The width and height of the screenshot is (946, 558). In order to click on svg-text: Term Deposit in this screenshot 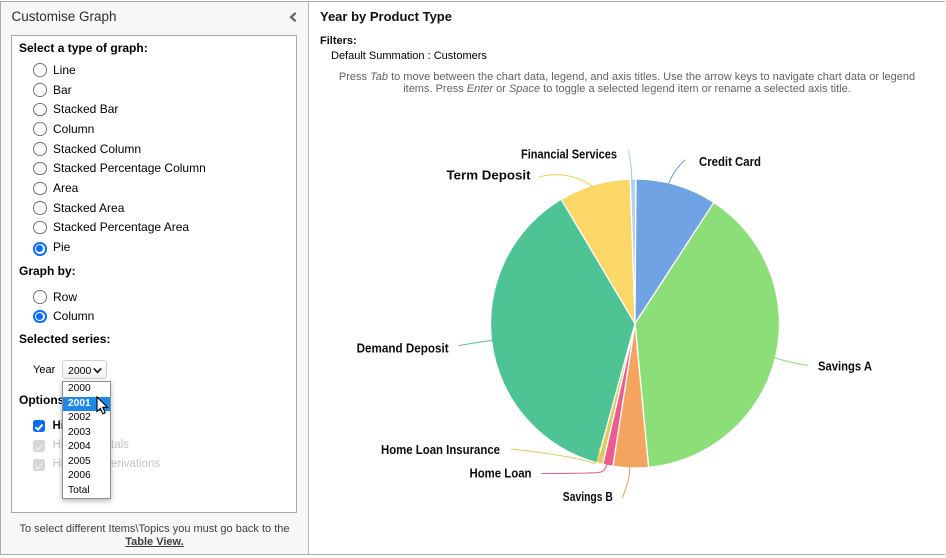, I will do `click(489, 176)`.